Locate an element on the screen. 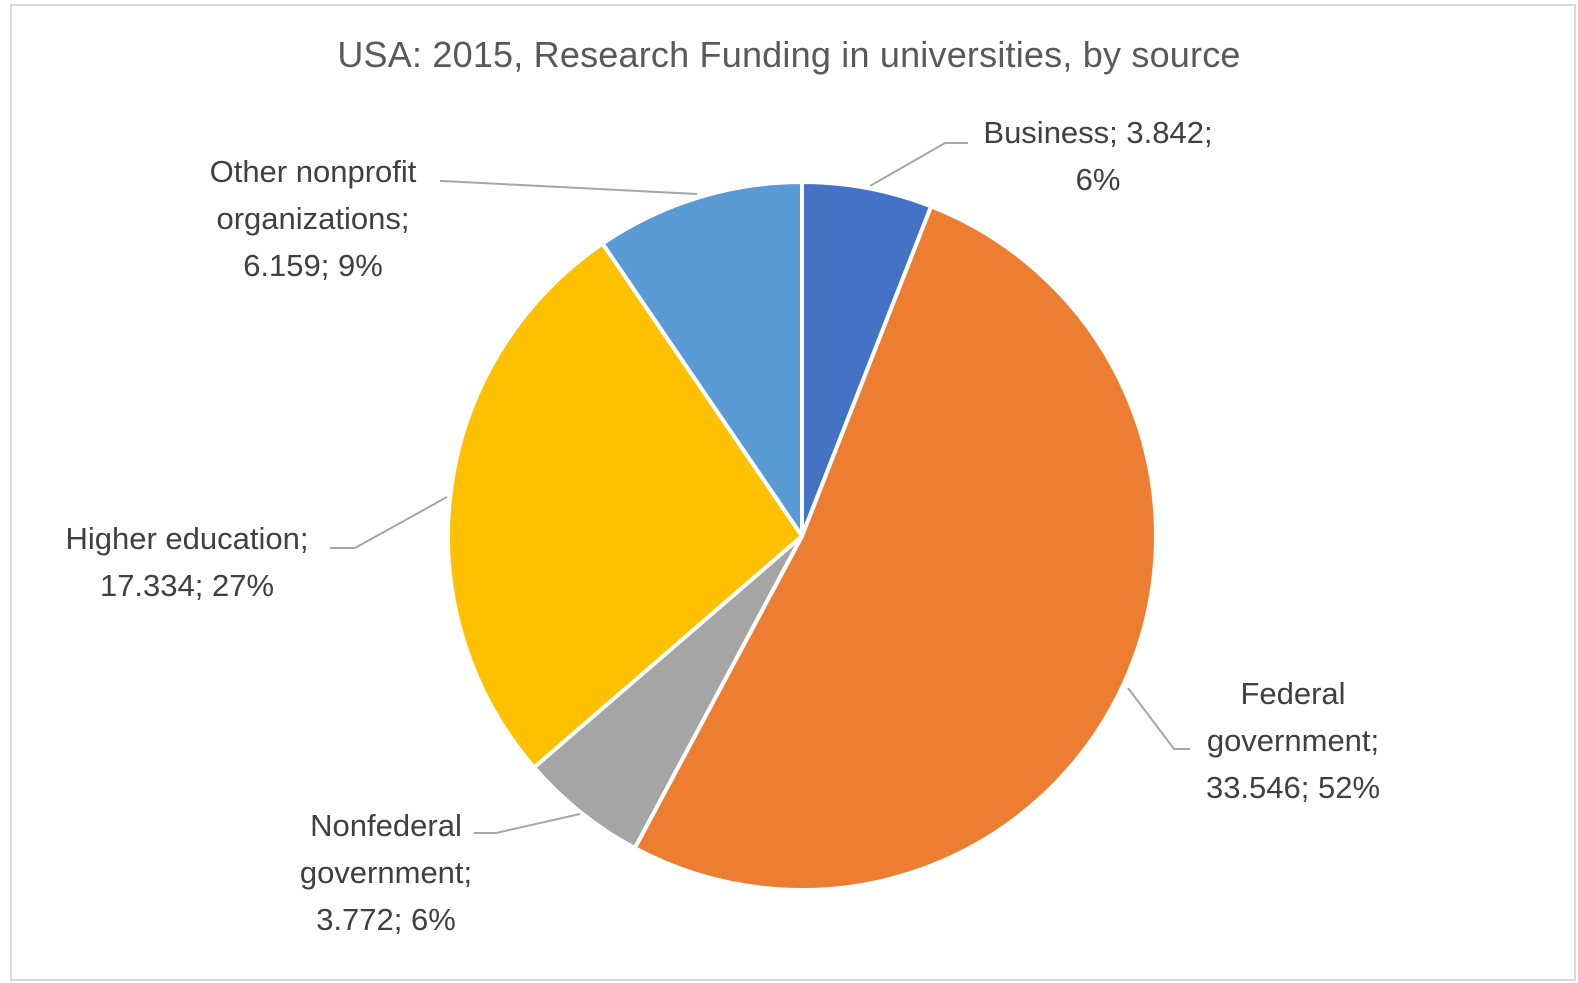  data-label-line: 17.334; 27% is located at coordinates (187, 585).